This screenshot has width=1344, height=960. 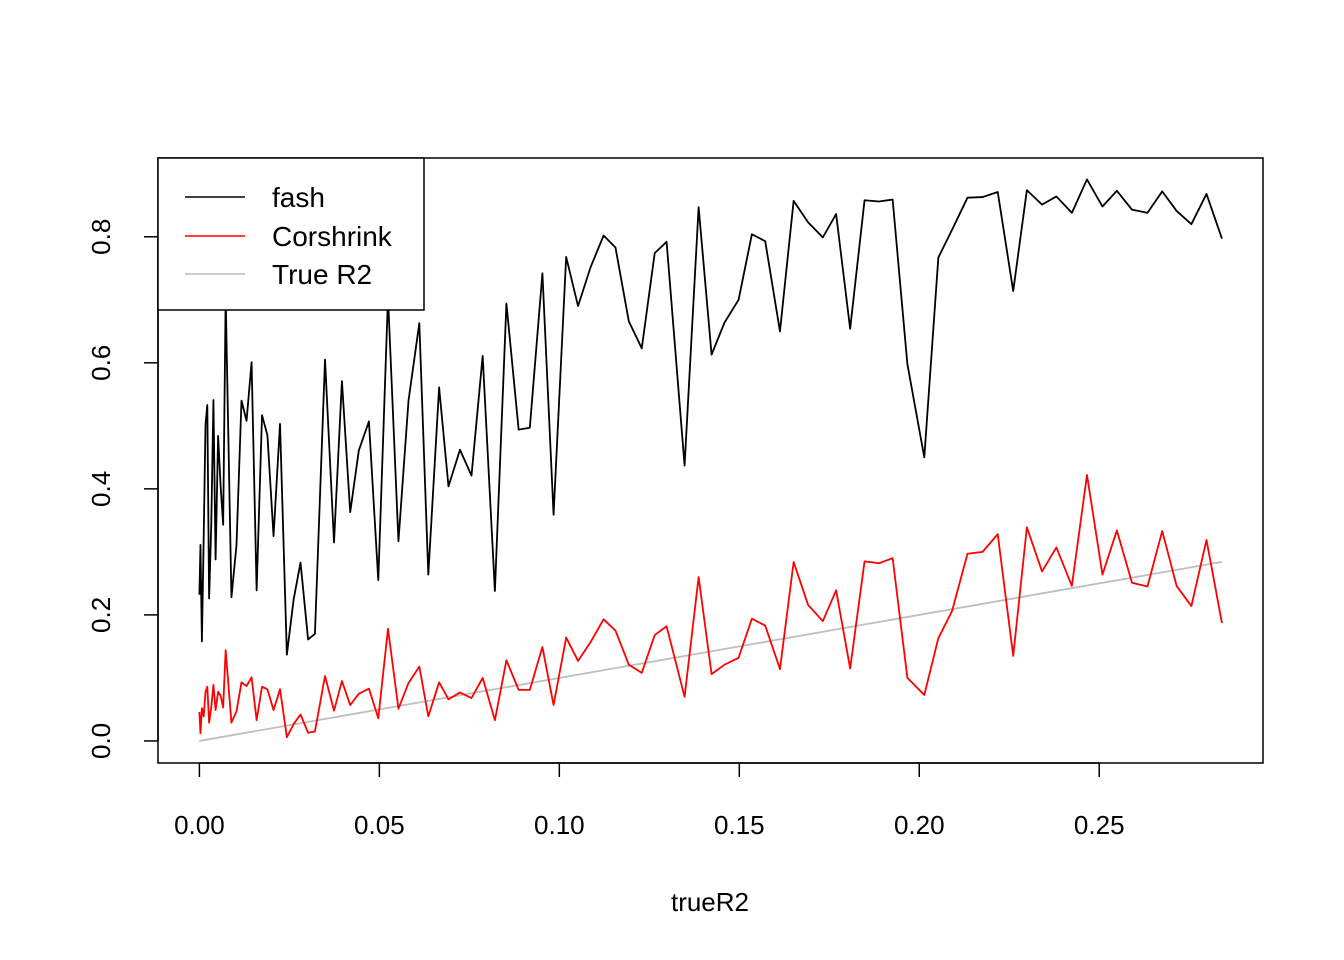 I want to click on x-tick-label: 0.20, so click(x=919, y=825).